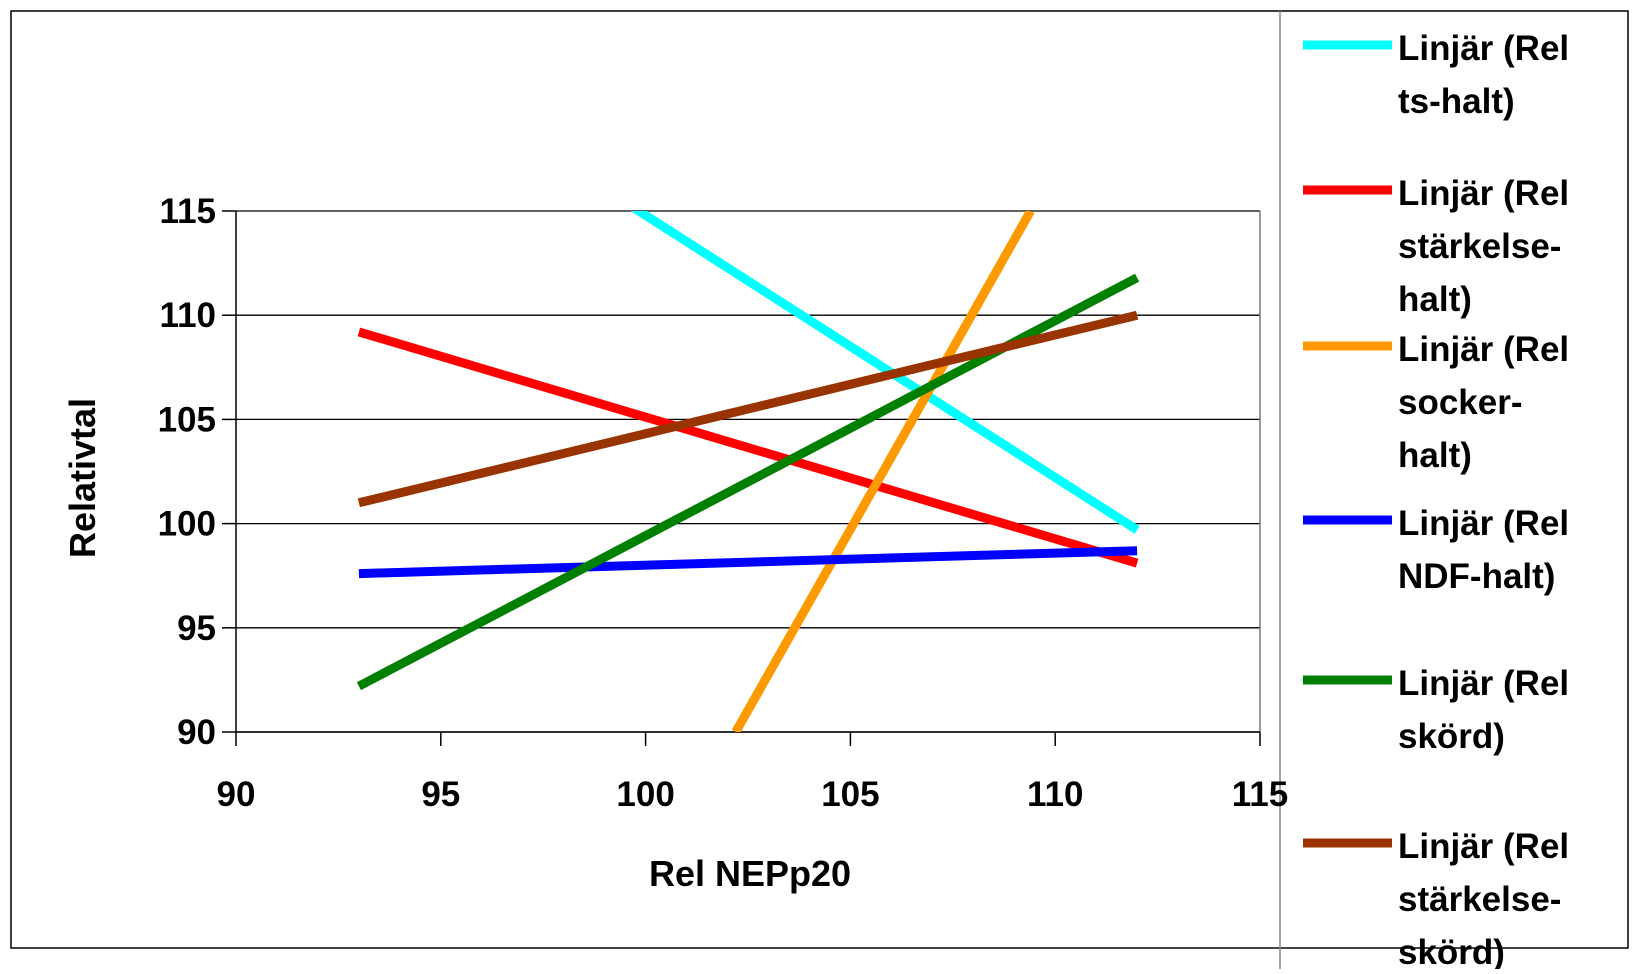  Describe the element at coordinates (850, 794) in the screenshot. I see `x-tick-label: 105` at that location.